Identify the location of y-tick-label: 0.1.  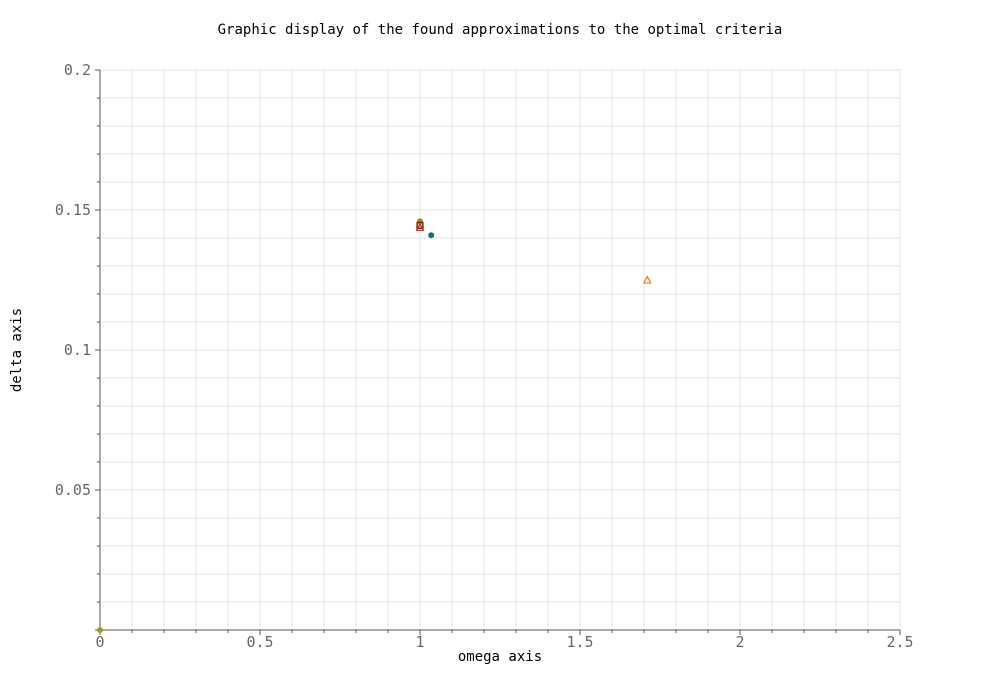
(77, 350).